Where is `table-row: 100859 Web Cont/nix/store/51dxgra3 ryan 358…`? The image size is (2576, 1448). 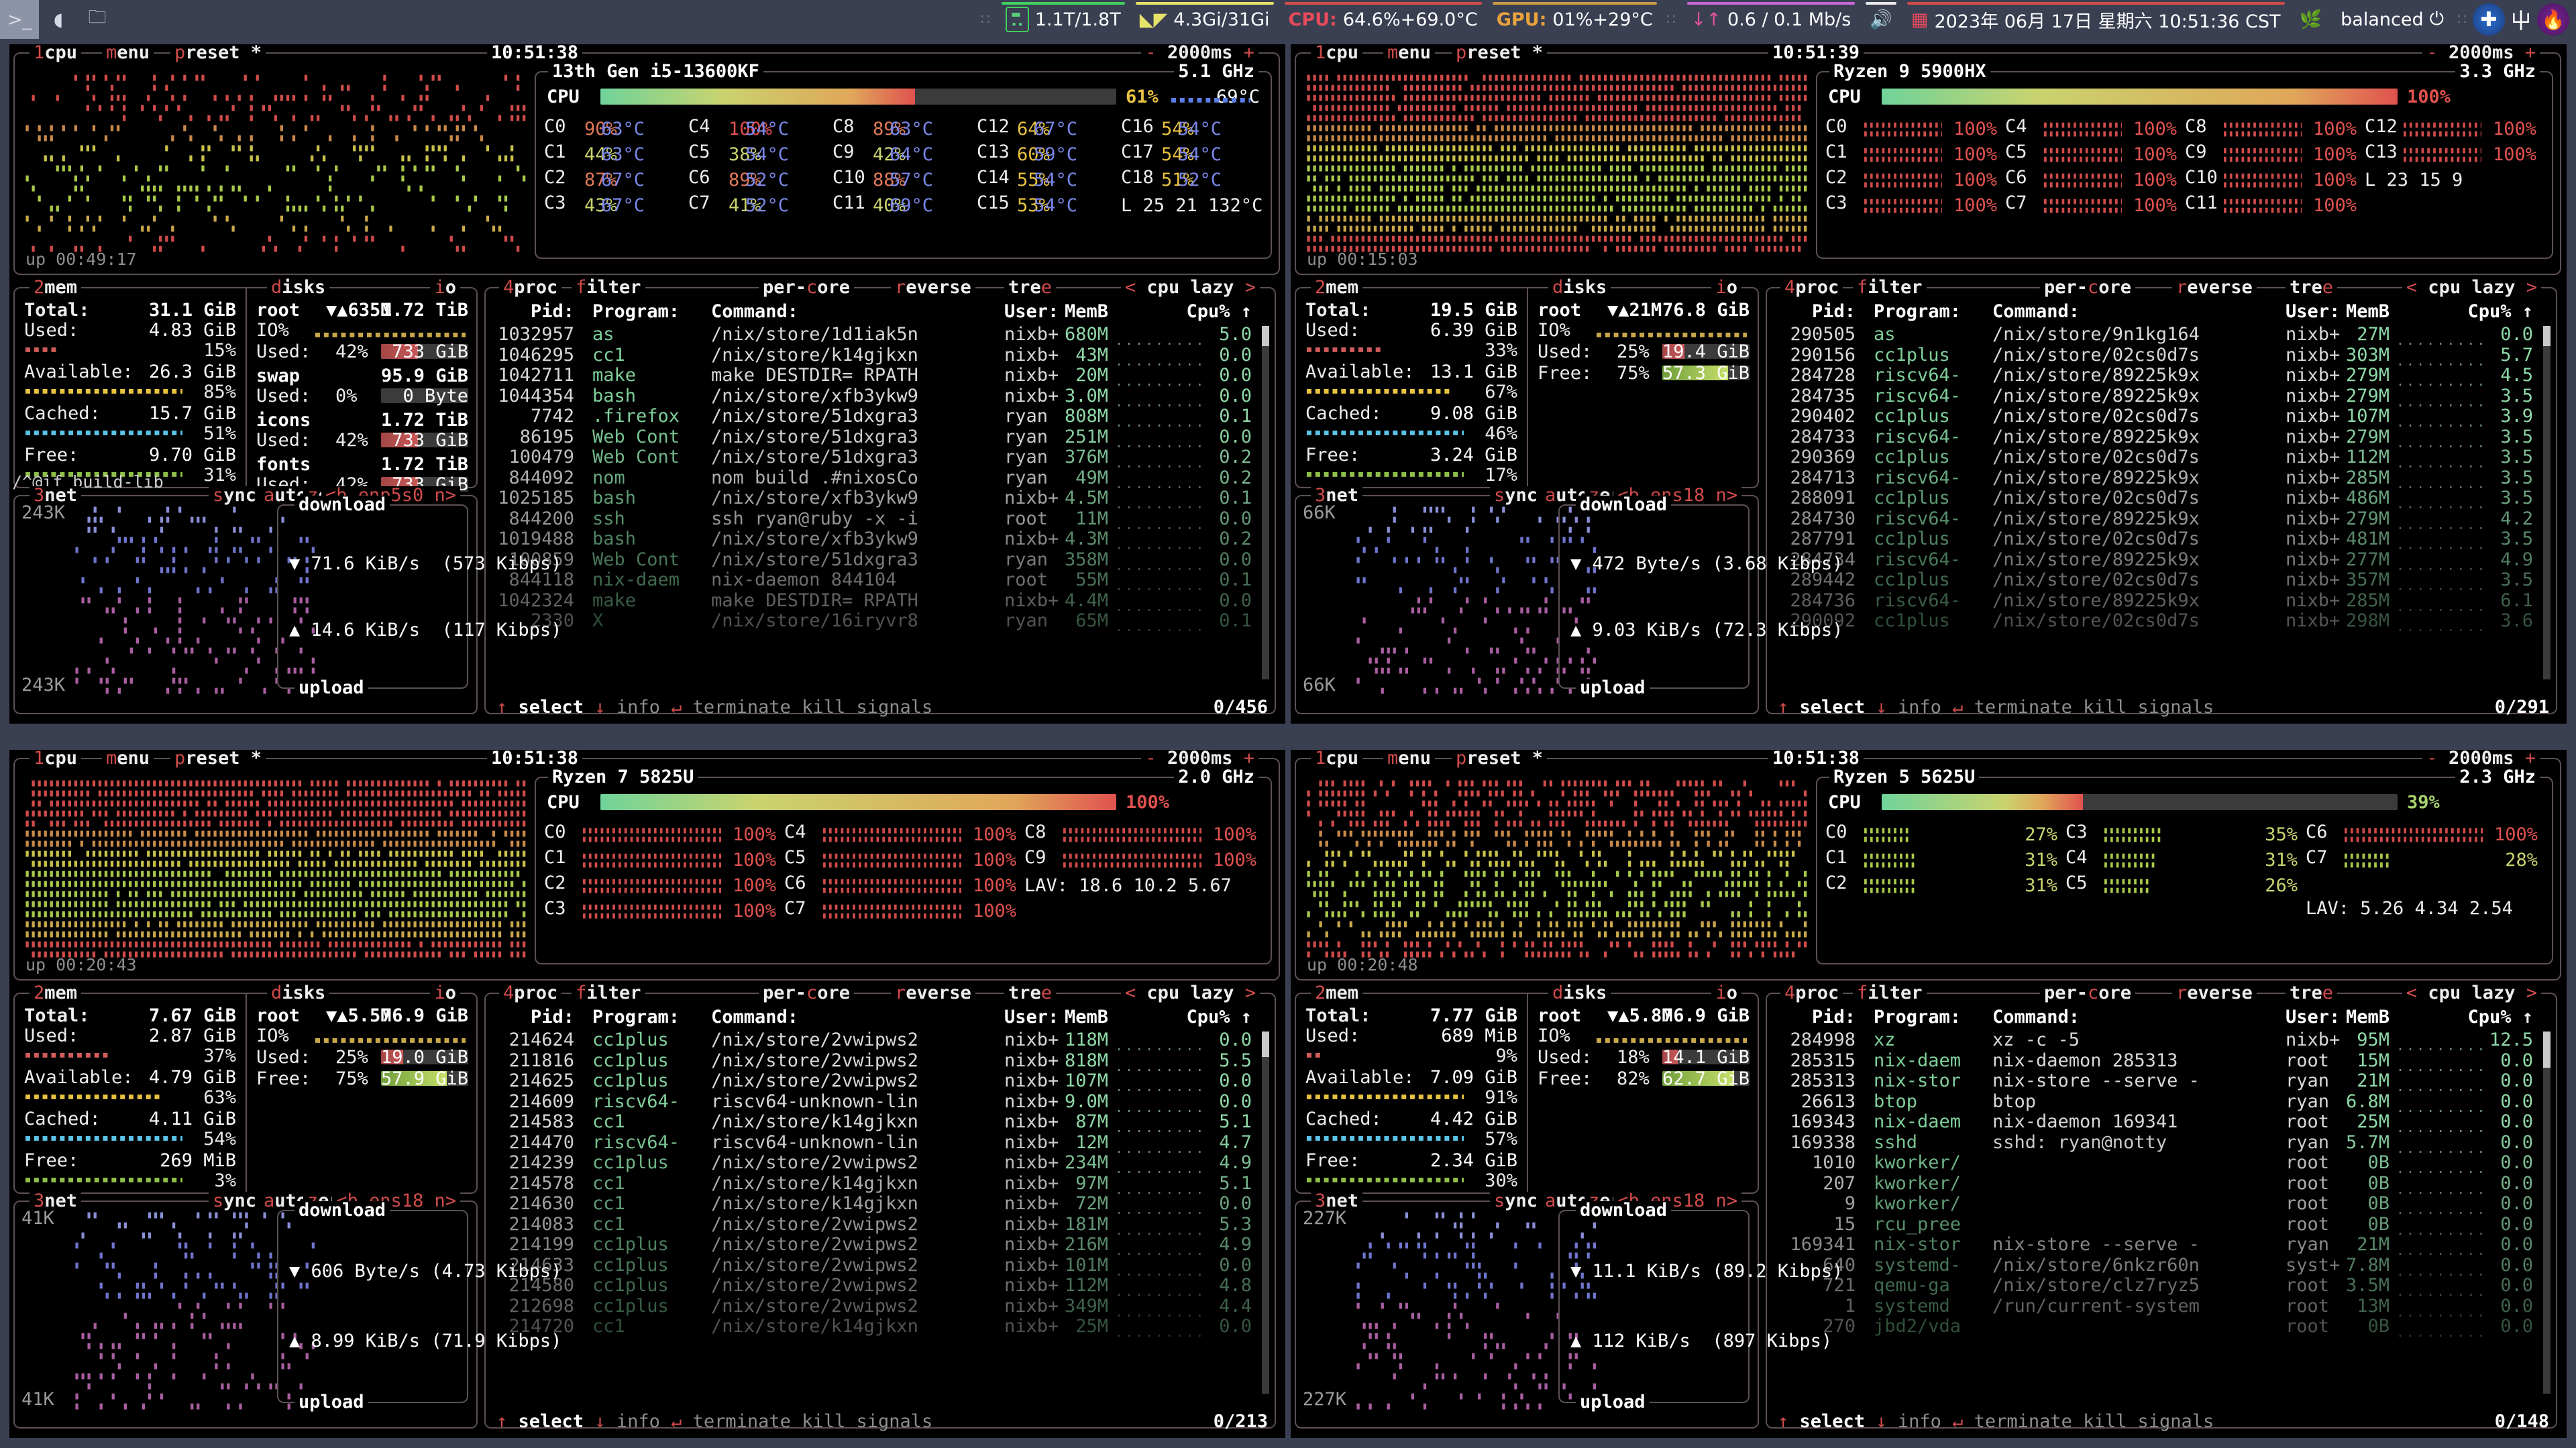 table-row: 100859 Web Cont/nix/store/51dxgra3 ryan 358… is located at coordinates (880, 561).